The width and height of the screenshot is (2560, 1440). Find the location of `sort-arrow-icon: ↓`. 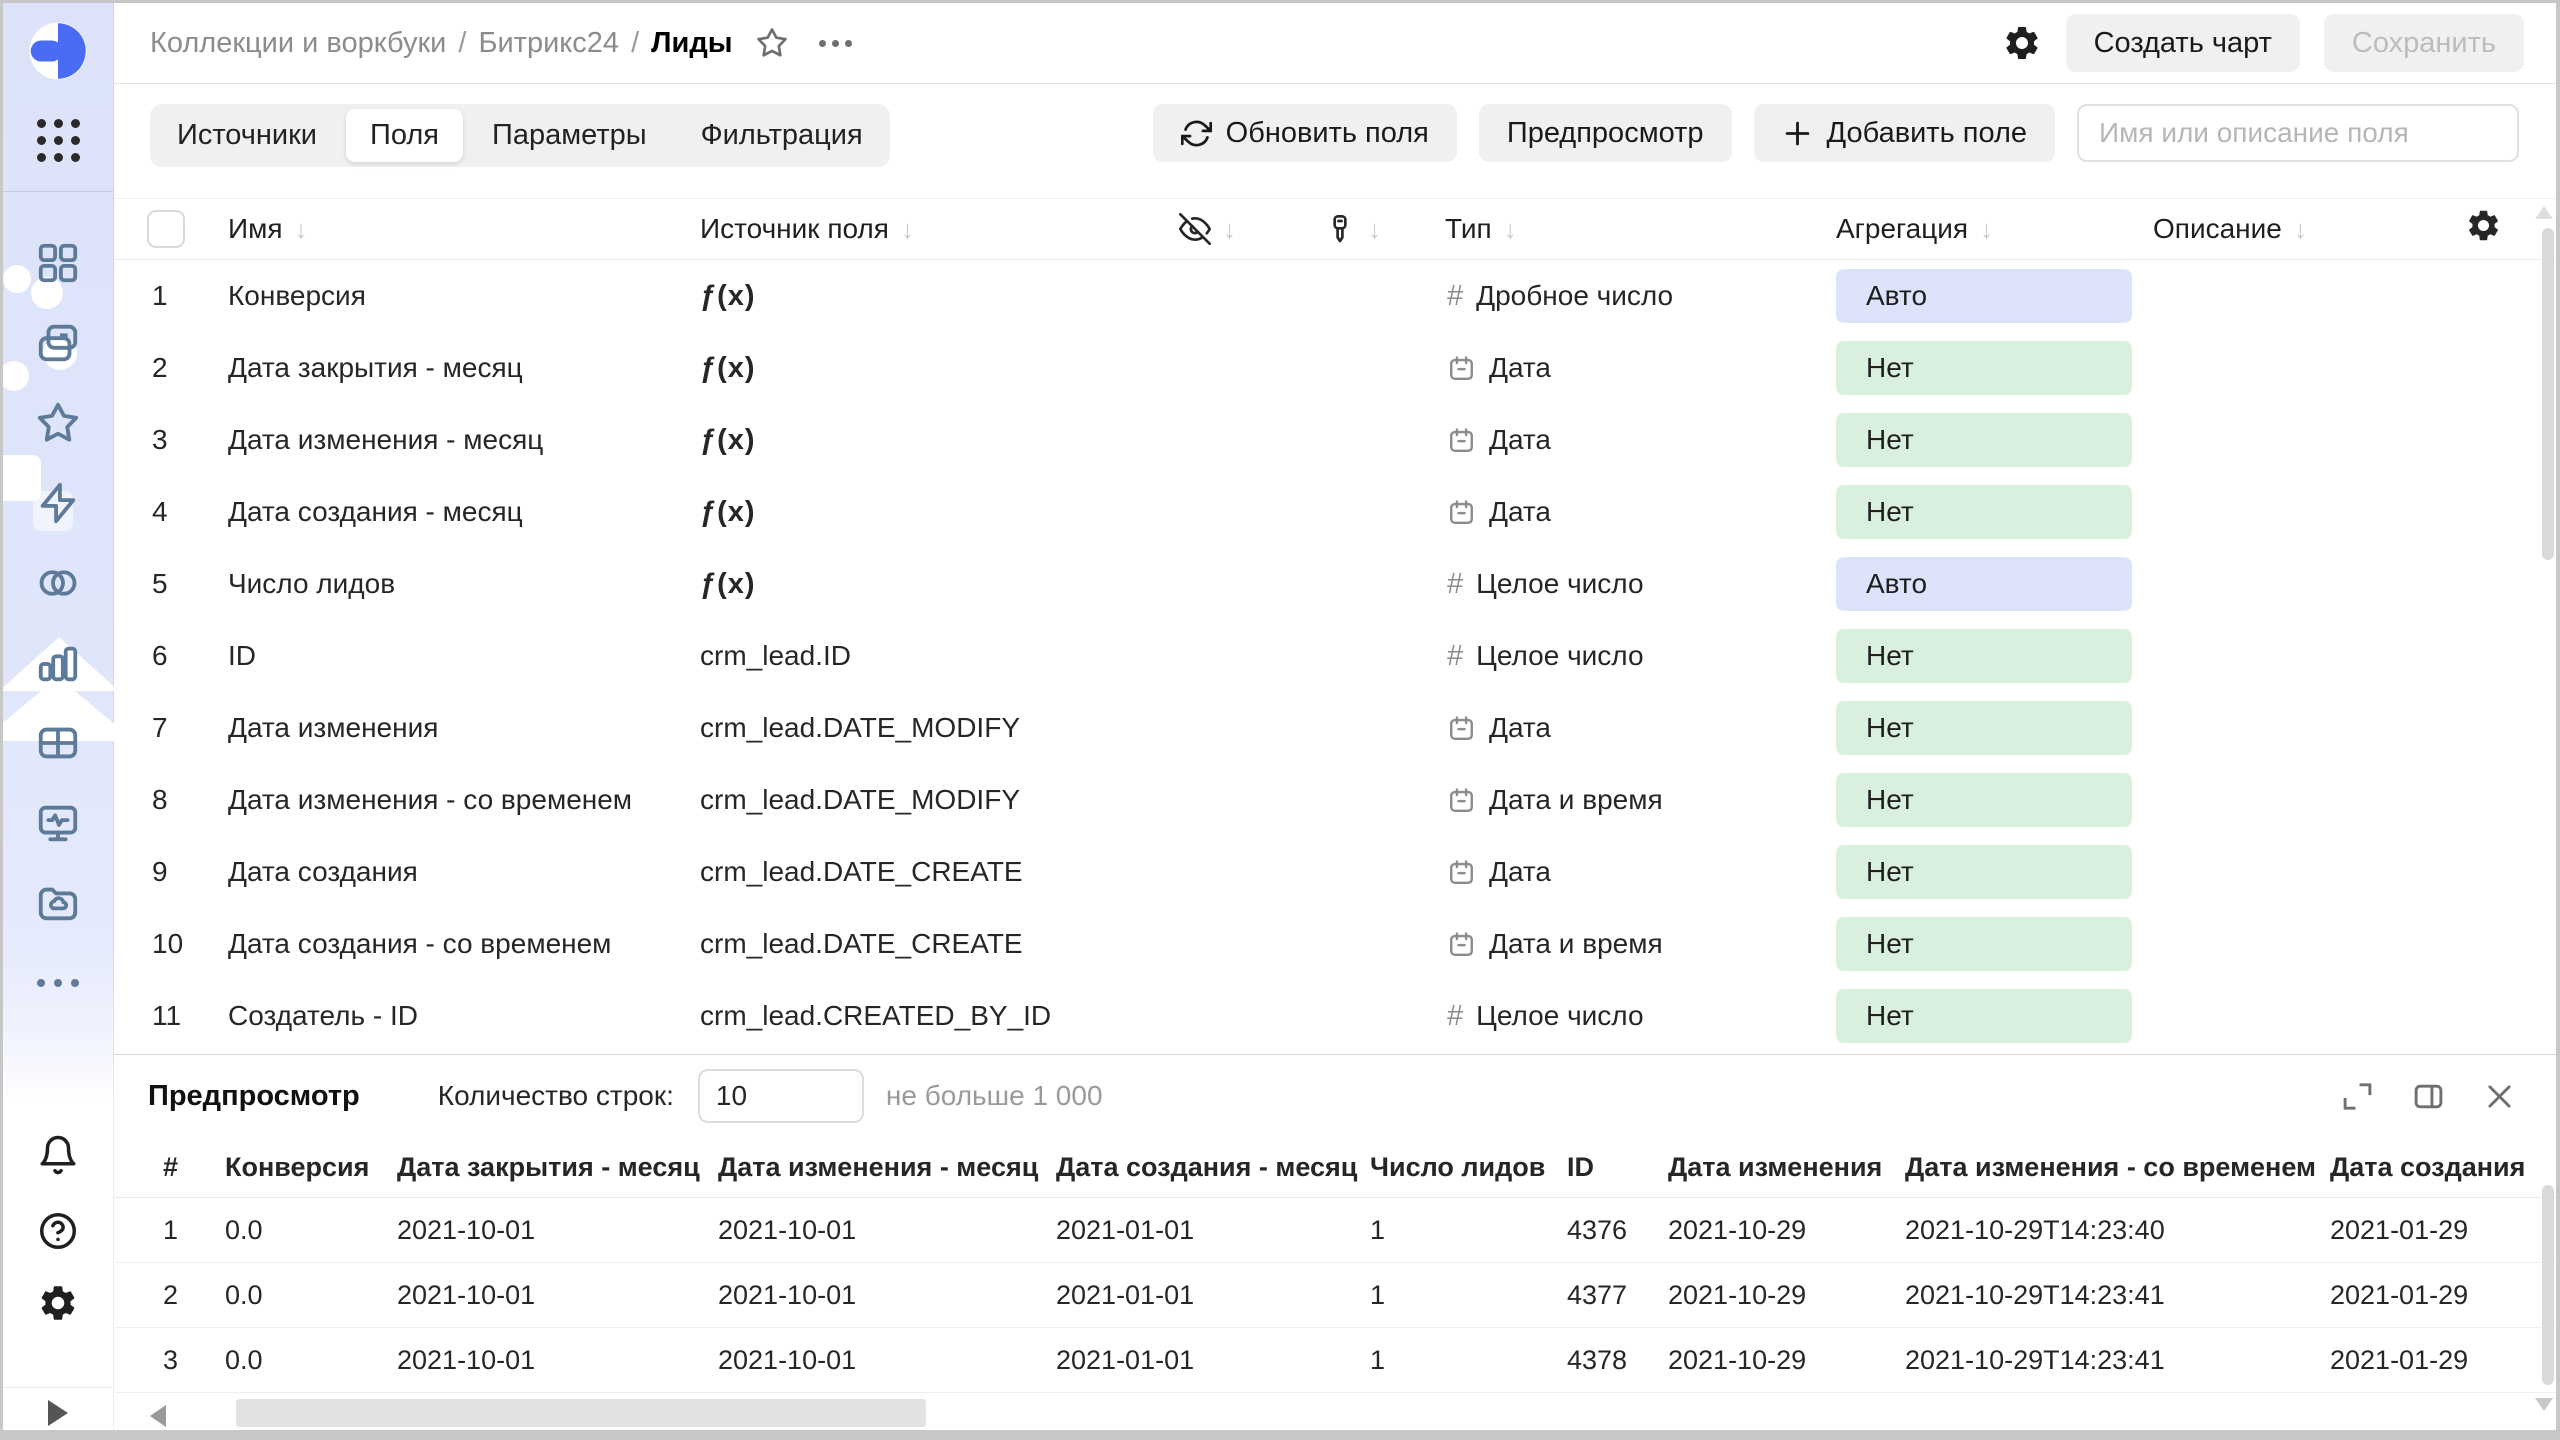

sort-arrow-icon: ↓ is located at coordinates (1987, 228).